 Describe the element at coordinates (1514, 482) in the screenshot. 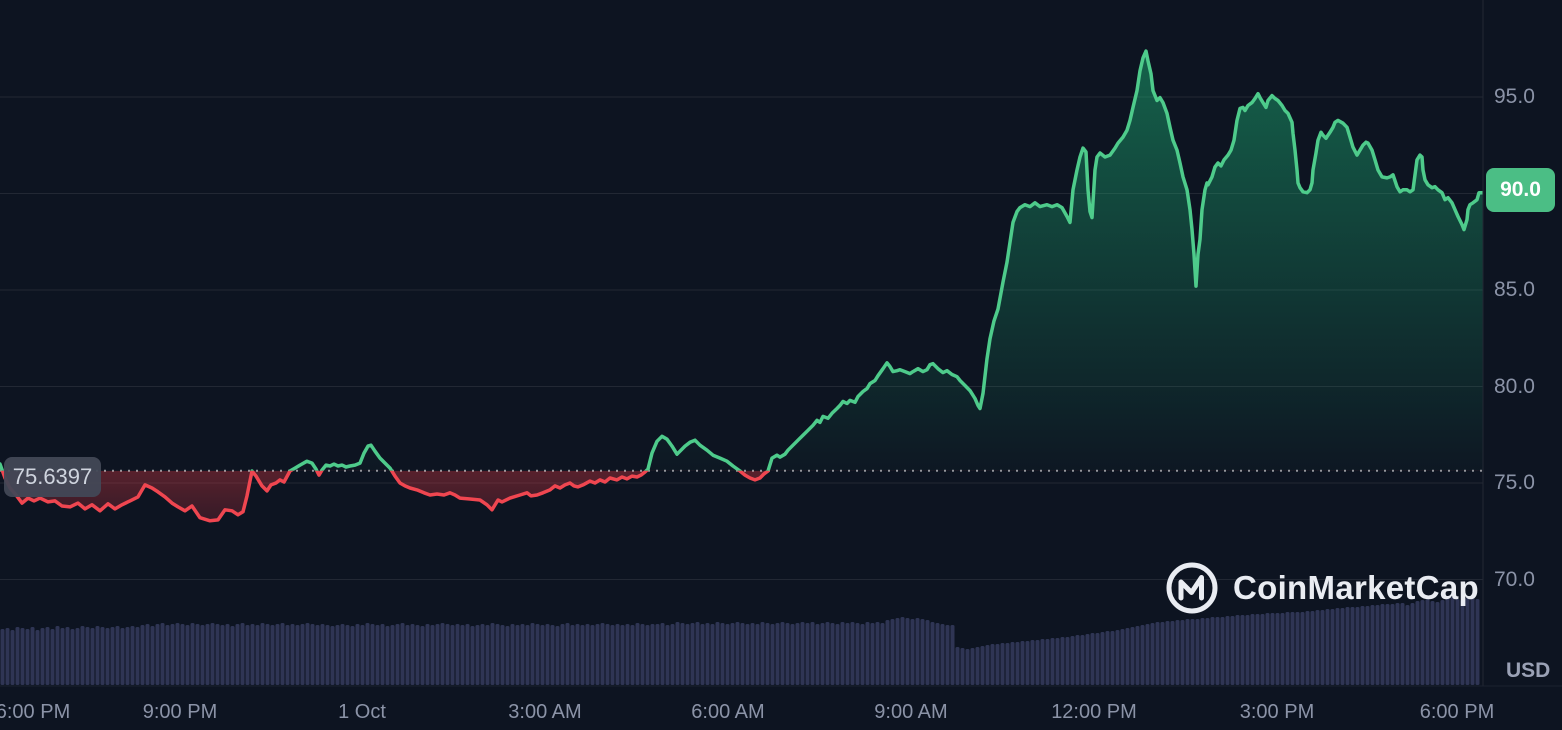

I see `y-axis-tick-label: 75.0` at that location.